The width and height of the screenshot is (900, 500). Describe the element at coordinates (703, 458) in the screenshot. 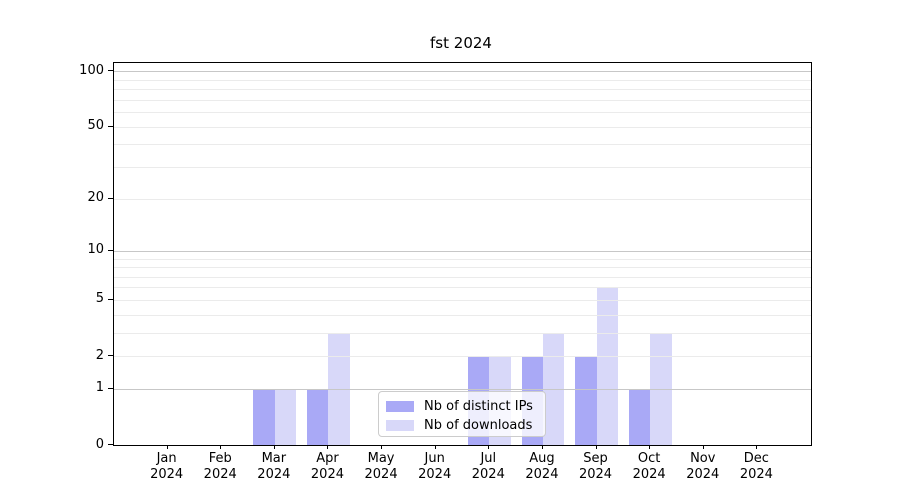

I see `x-tick-month: Nov` at that location.